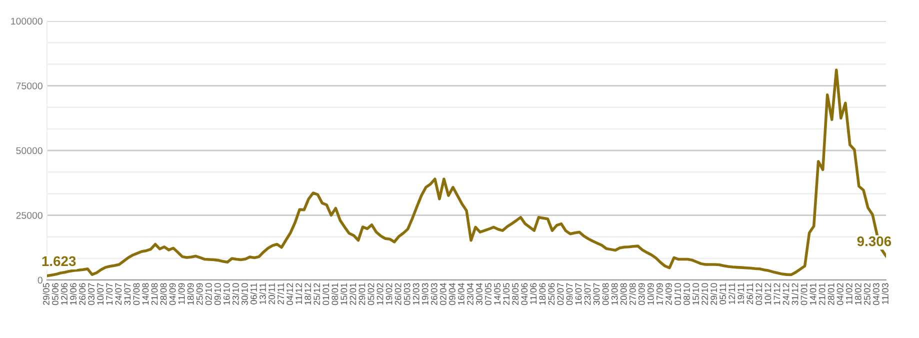 The image size is (919, 338). Describe the element at coordinates (686, 294) in the screenshot. I see `x-tick-label: 08/10` at that location.